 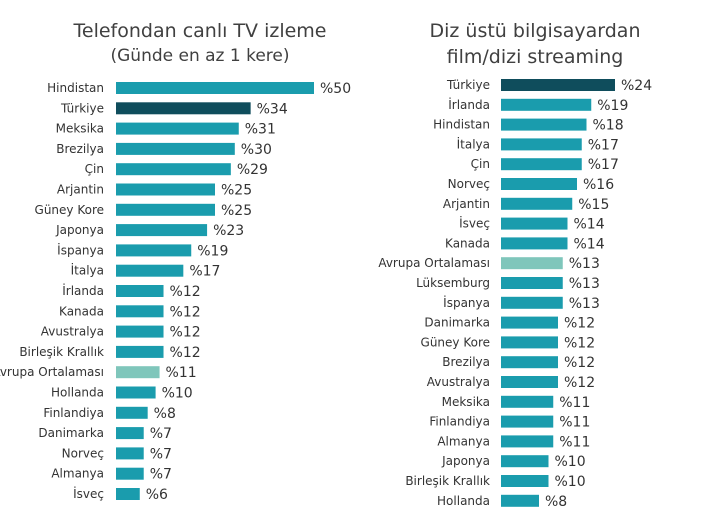 I want to click on right-category-label: İrlanda, so click(x=469, y=104).